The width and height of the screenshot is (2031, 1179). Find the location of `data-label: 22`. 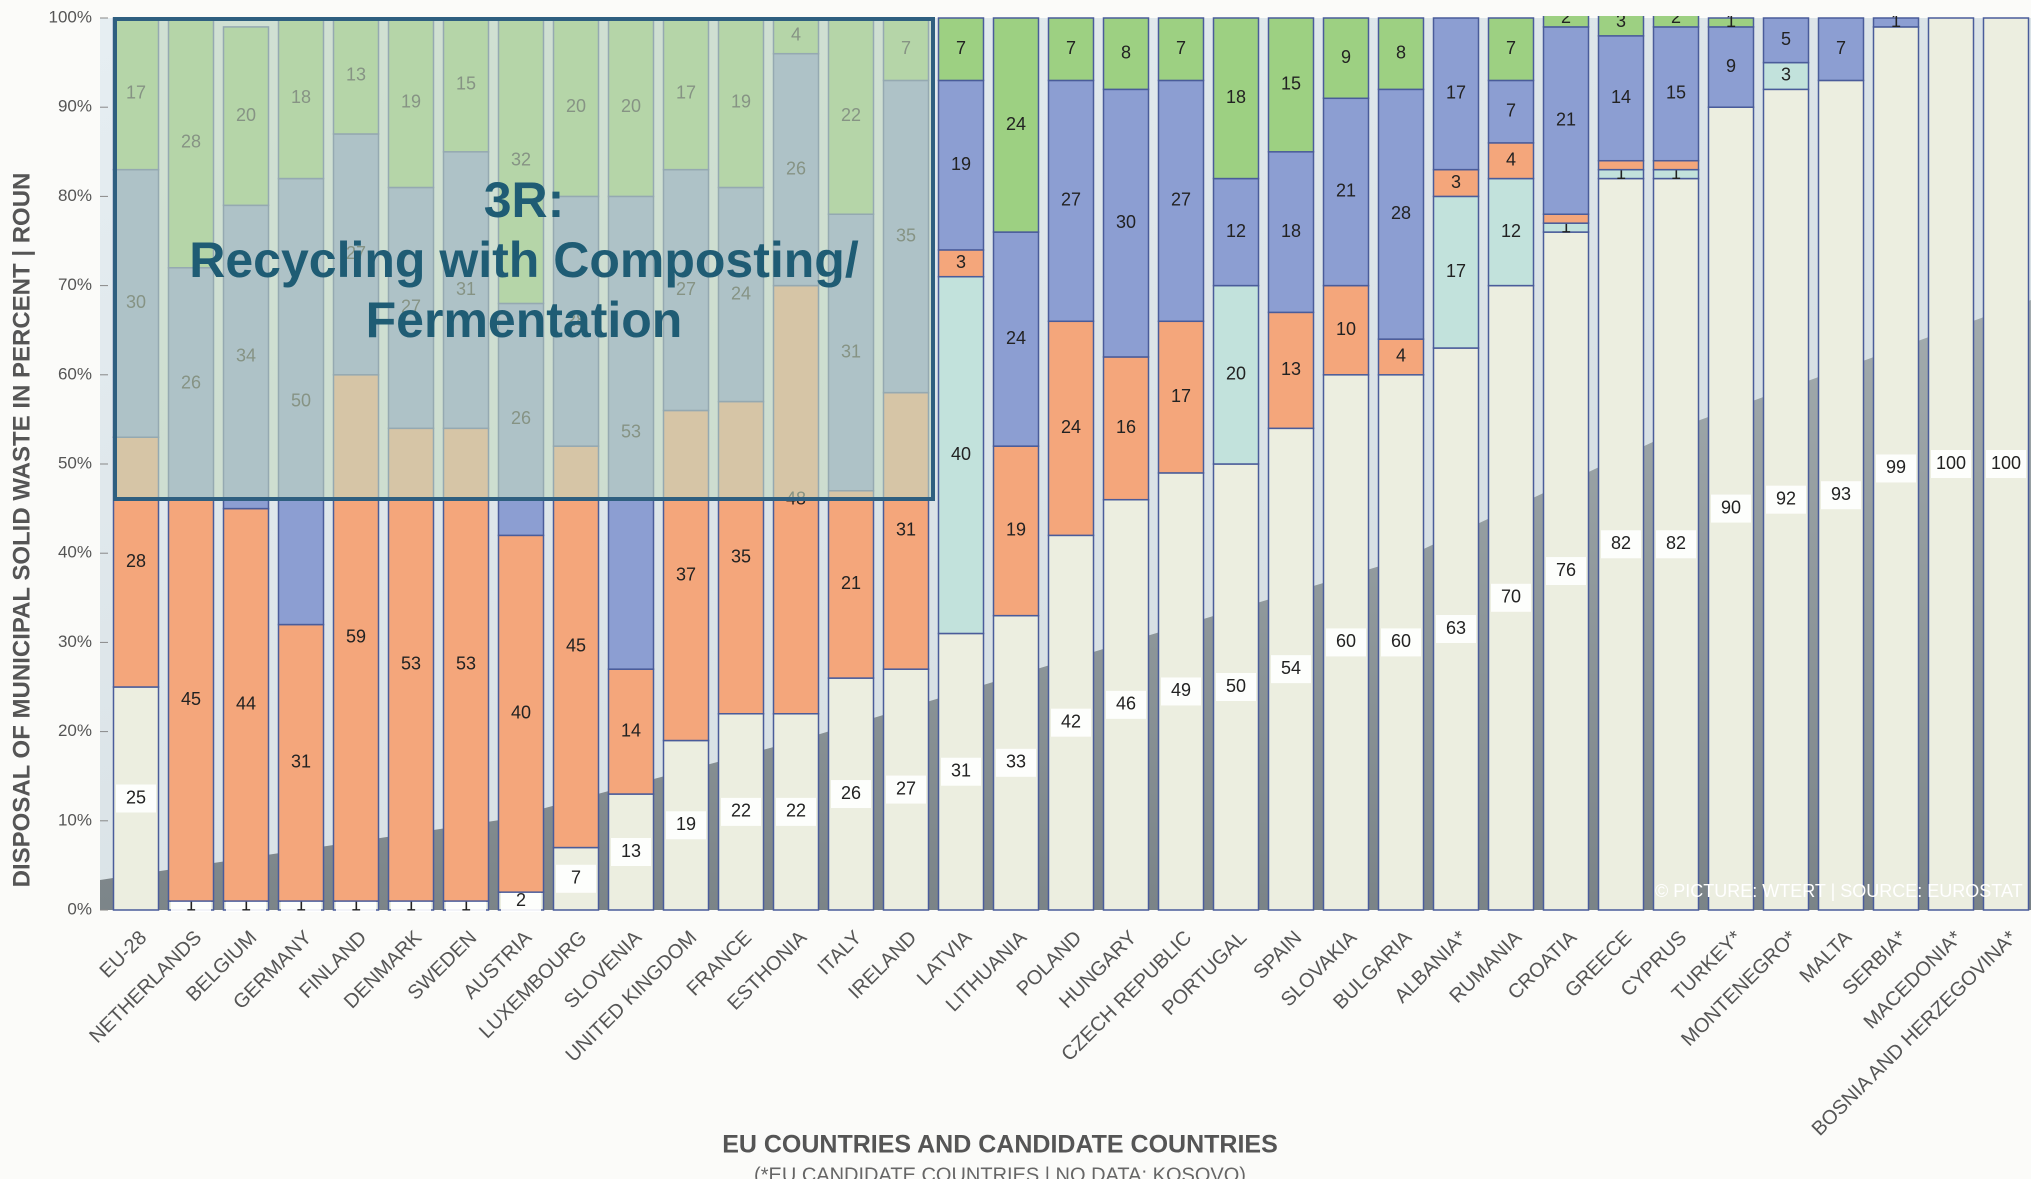

data-label: 22 is located at coordinates (741, 811).